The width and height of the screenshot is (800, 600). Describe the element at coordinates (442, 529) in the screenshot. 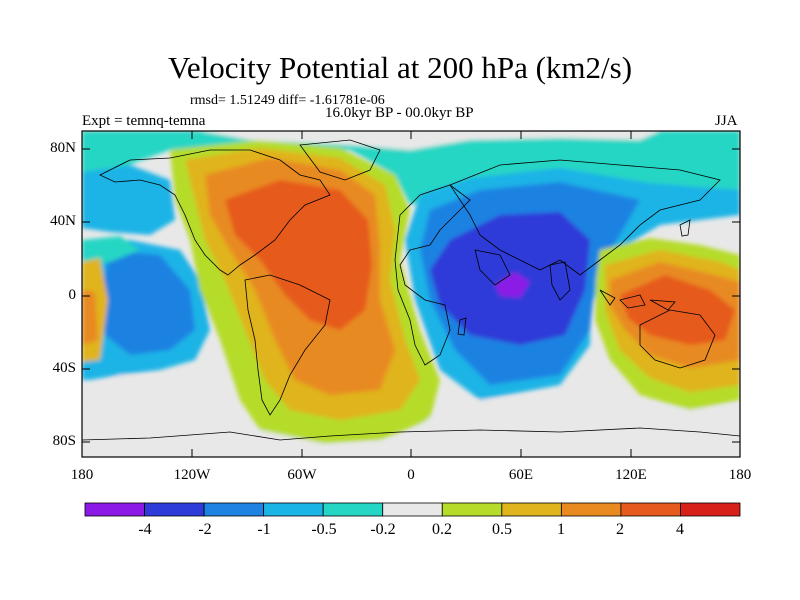

I see `colorbar-label: 0.2` at that location.